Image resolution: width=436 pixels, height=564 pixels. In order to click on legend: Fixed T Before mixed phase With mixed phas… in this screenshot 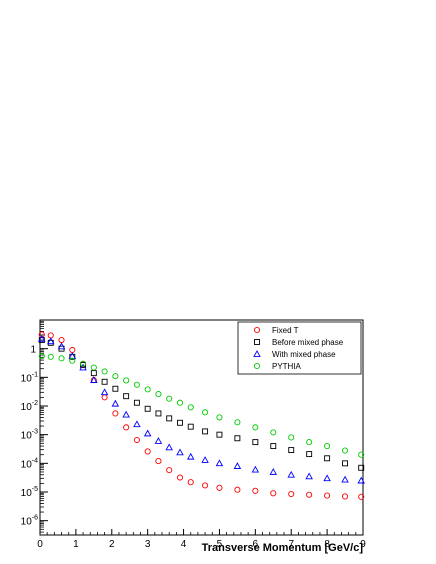, I will do `click(299, 348)`.